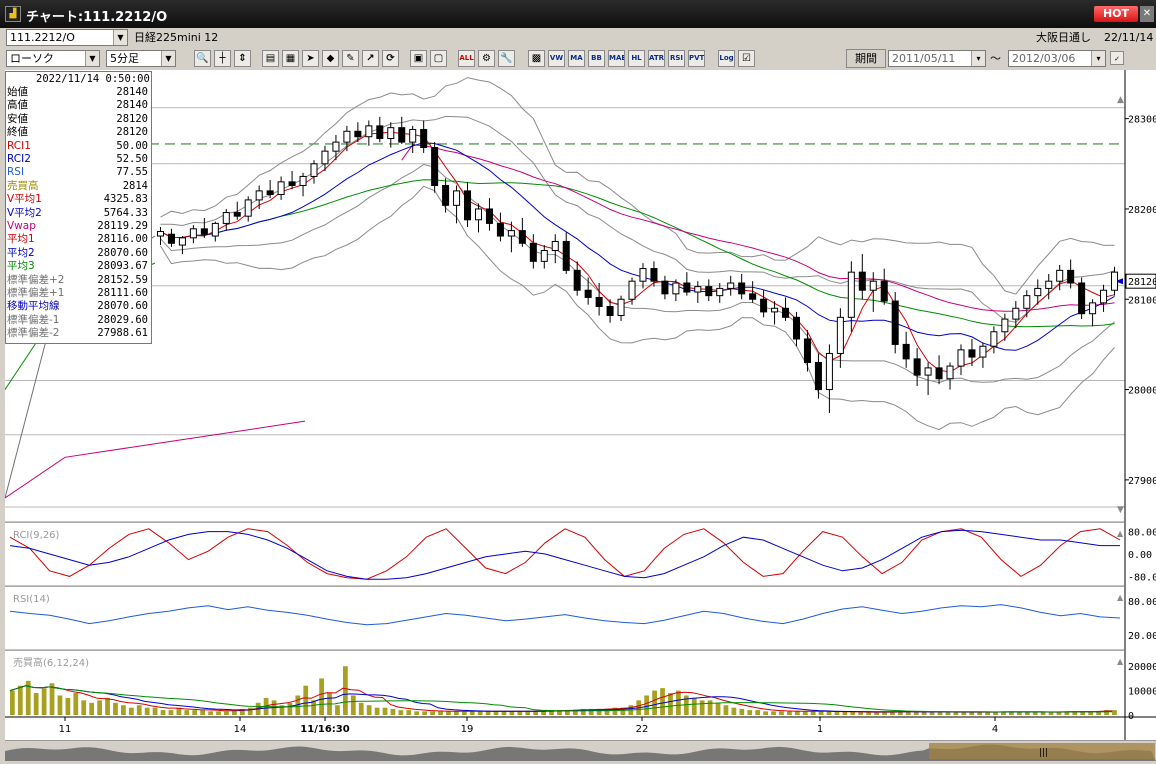 Image resolution: width=1156 pixels, height=764 pixels. I want to click on chart-type-select: ローソク ▼, so click(53, 58).